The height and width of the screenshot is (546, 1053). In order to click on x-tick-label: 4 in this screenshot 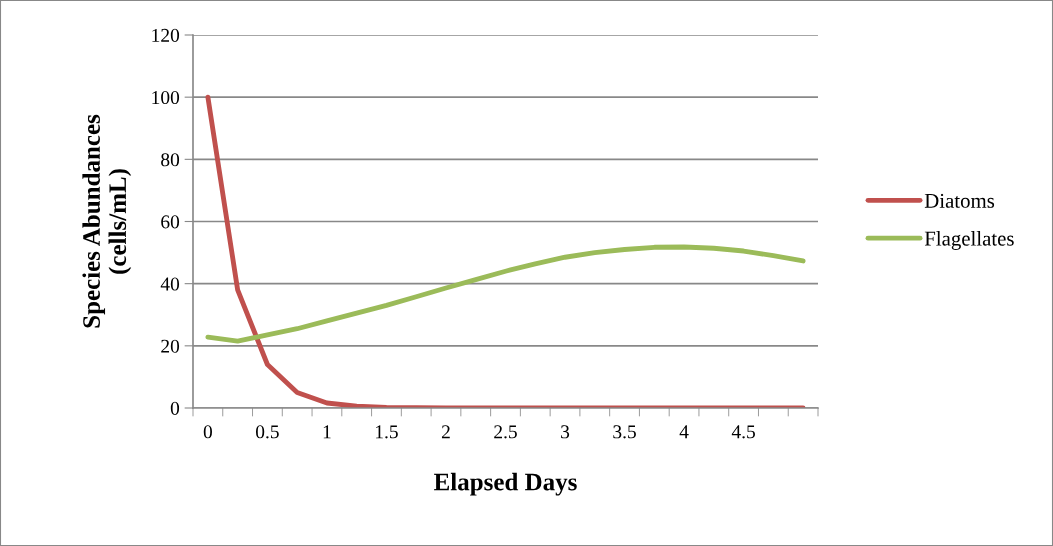, I will do `click(684, 432)`.